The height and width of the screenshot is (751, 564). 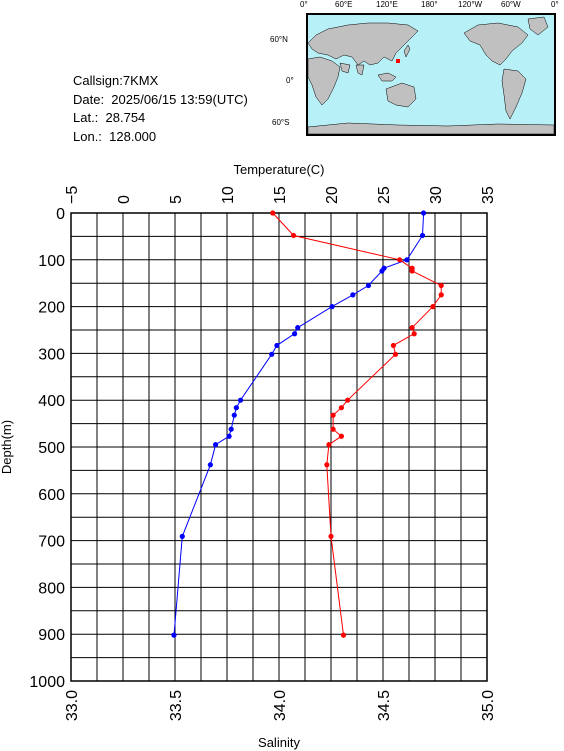 I want to click on temperature-tick-label: 0, so click(x=124, y=199).